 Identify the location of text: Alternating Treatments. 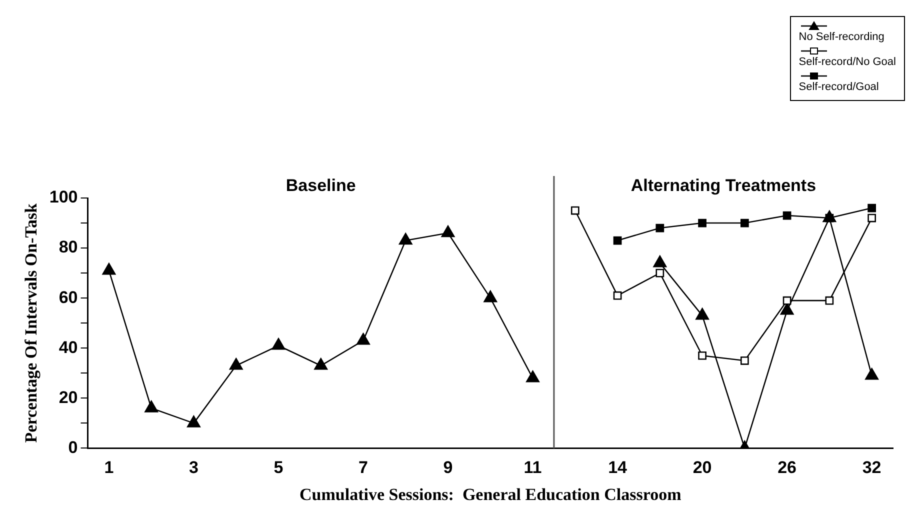
(723, 186).